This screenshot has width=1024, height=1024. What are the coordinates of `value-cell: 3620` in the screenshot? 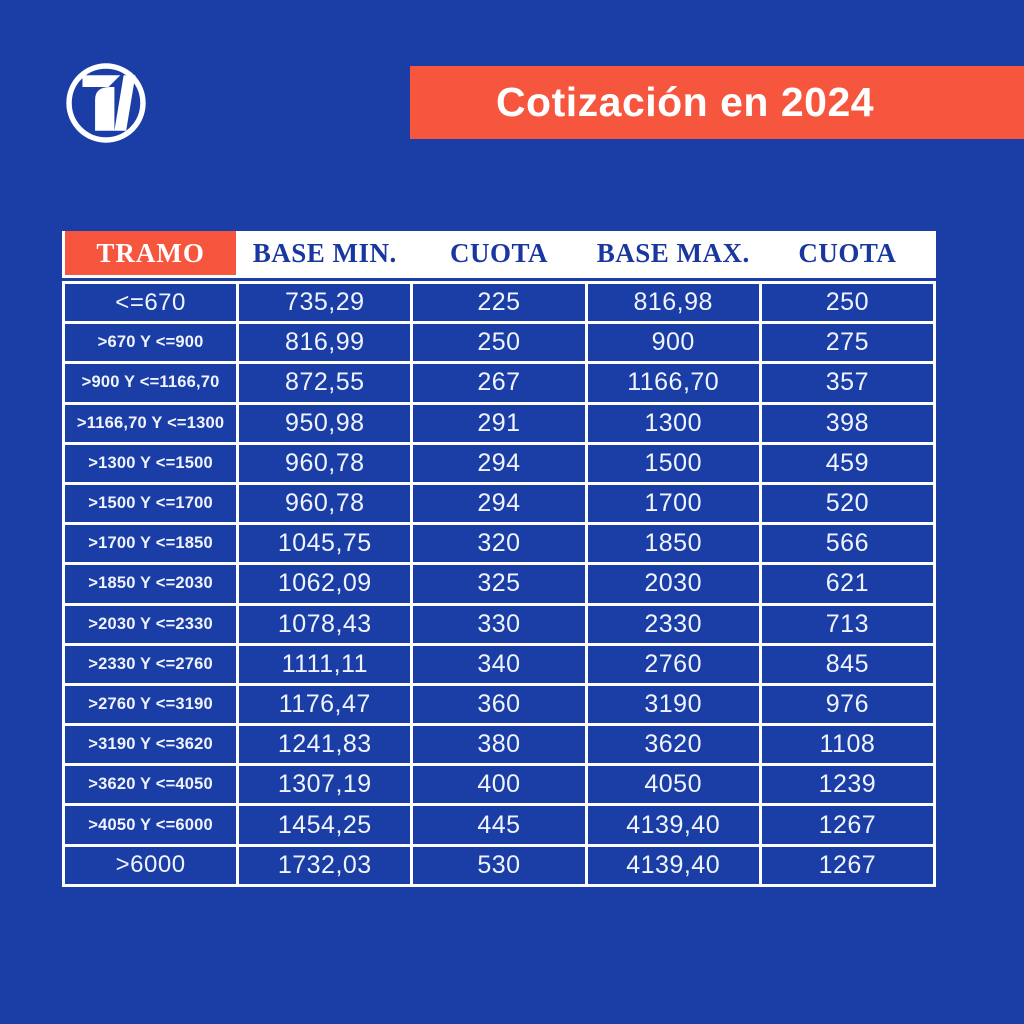 It's located at (673, 745).